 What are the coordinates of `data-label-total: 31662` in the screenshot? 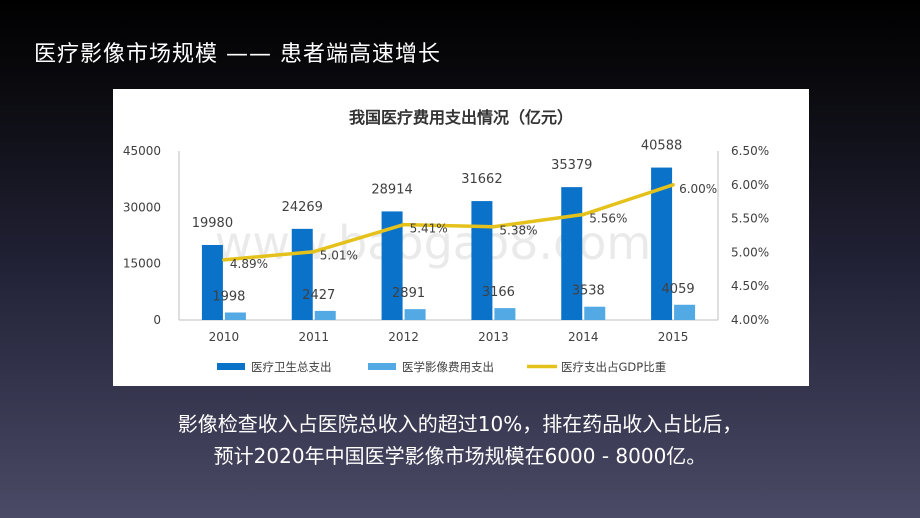 It's located at (481, 179).